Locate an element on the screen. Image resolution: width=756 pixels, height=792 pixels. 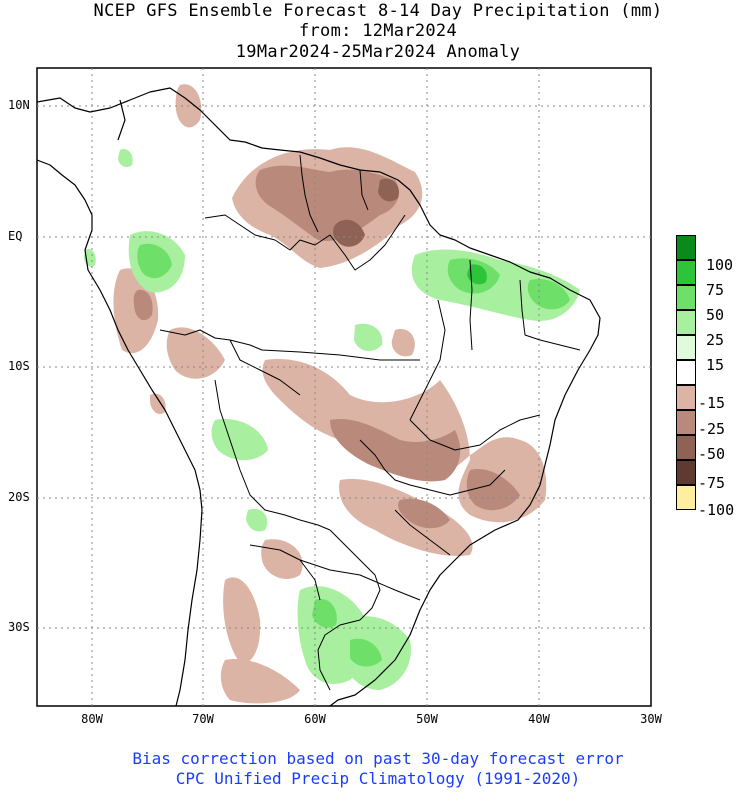
dry-anomaly-darkest is located at coordinates (366, 212).